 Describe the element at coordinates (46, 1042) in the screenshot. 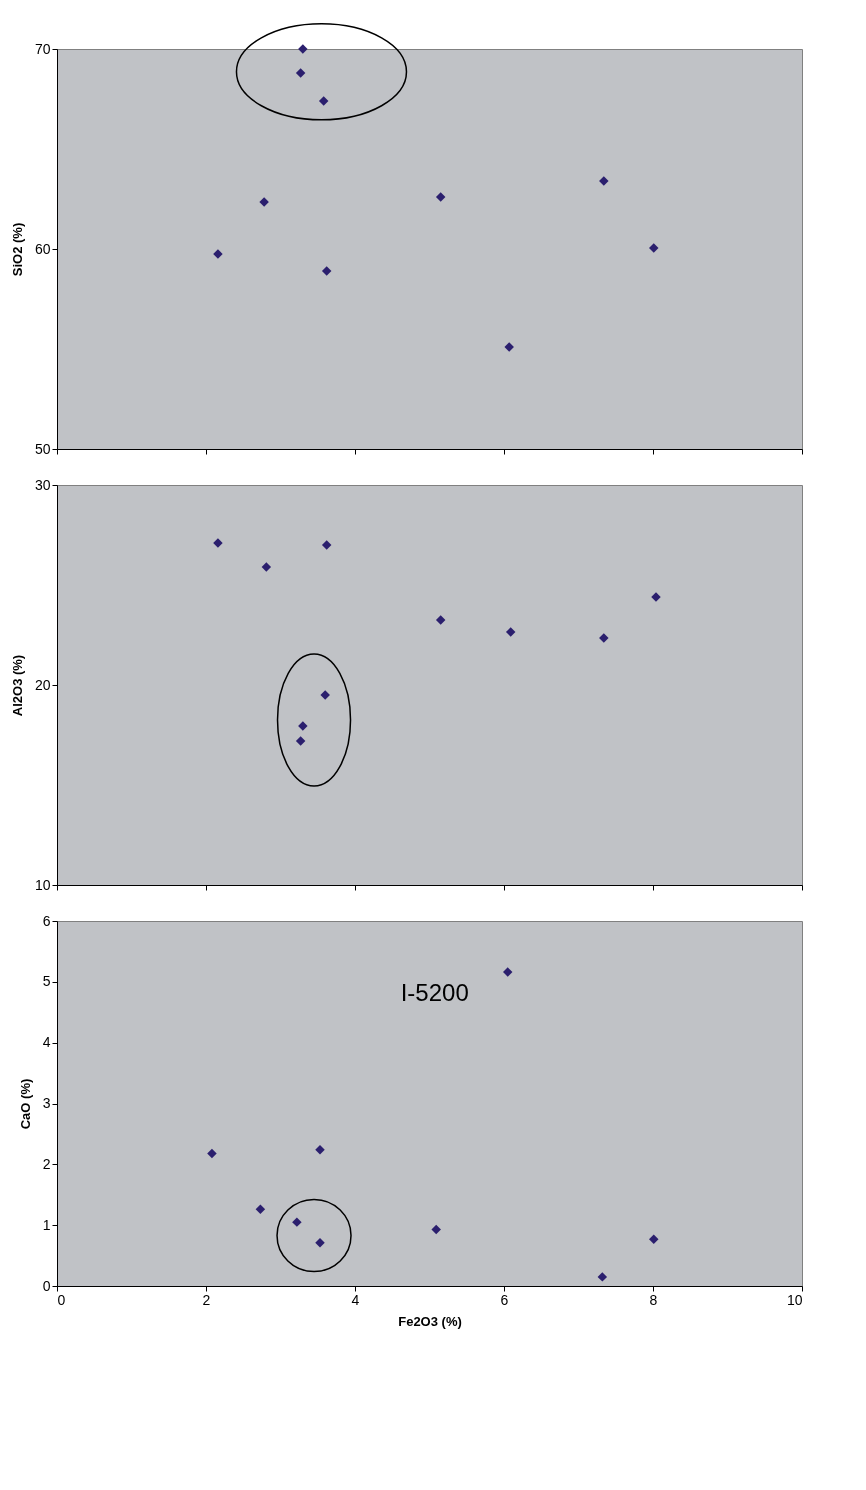

I see `y-tick-label: 4` at that location.